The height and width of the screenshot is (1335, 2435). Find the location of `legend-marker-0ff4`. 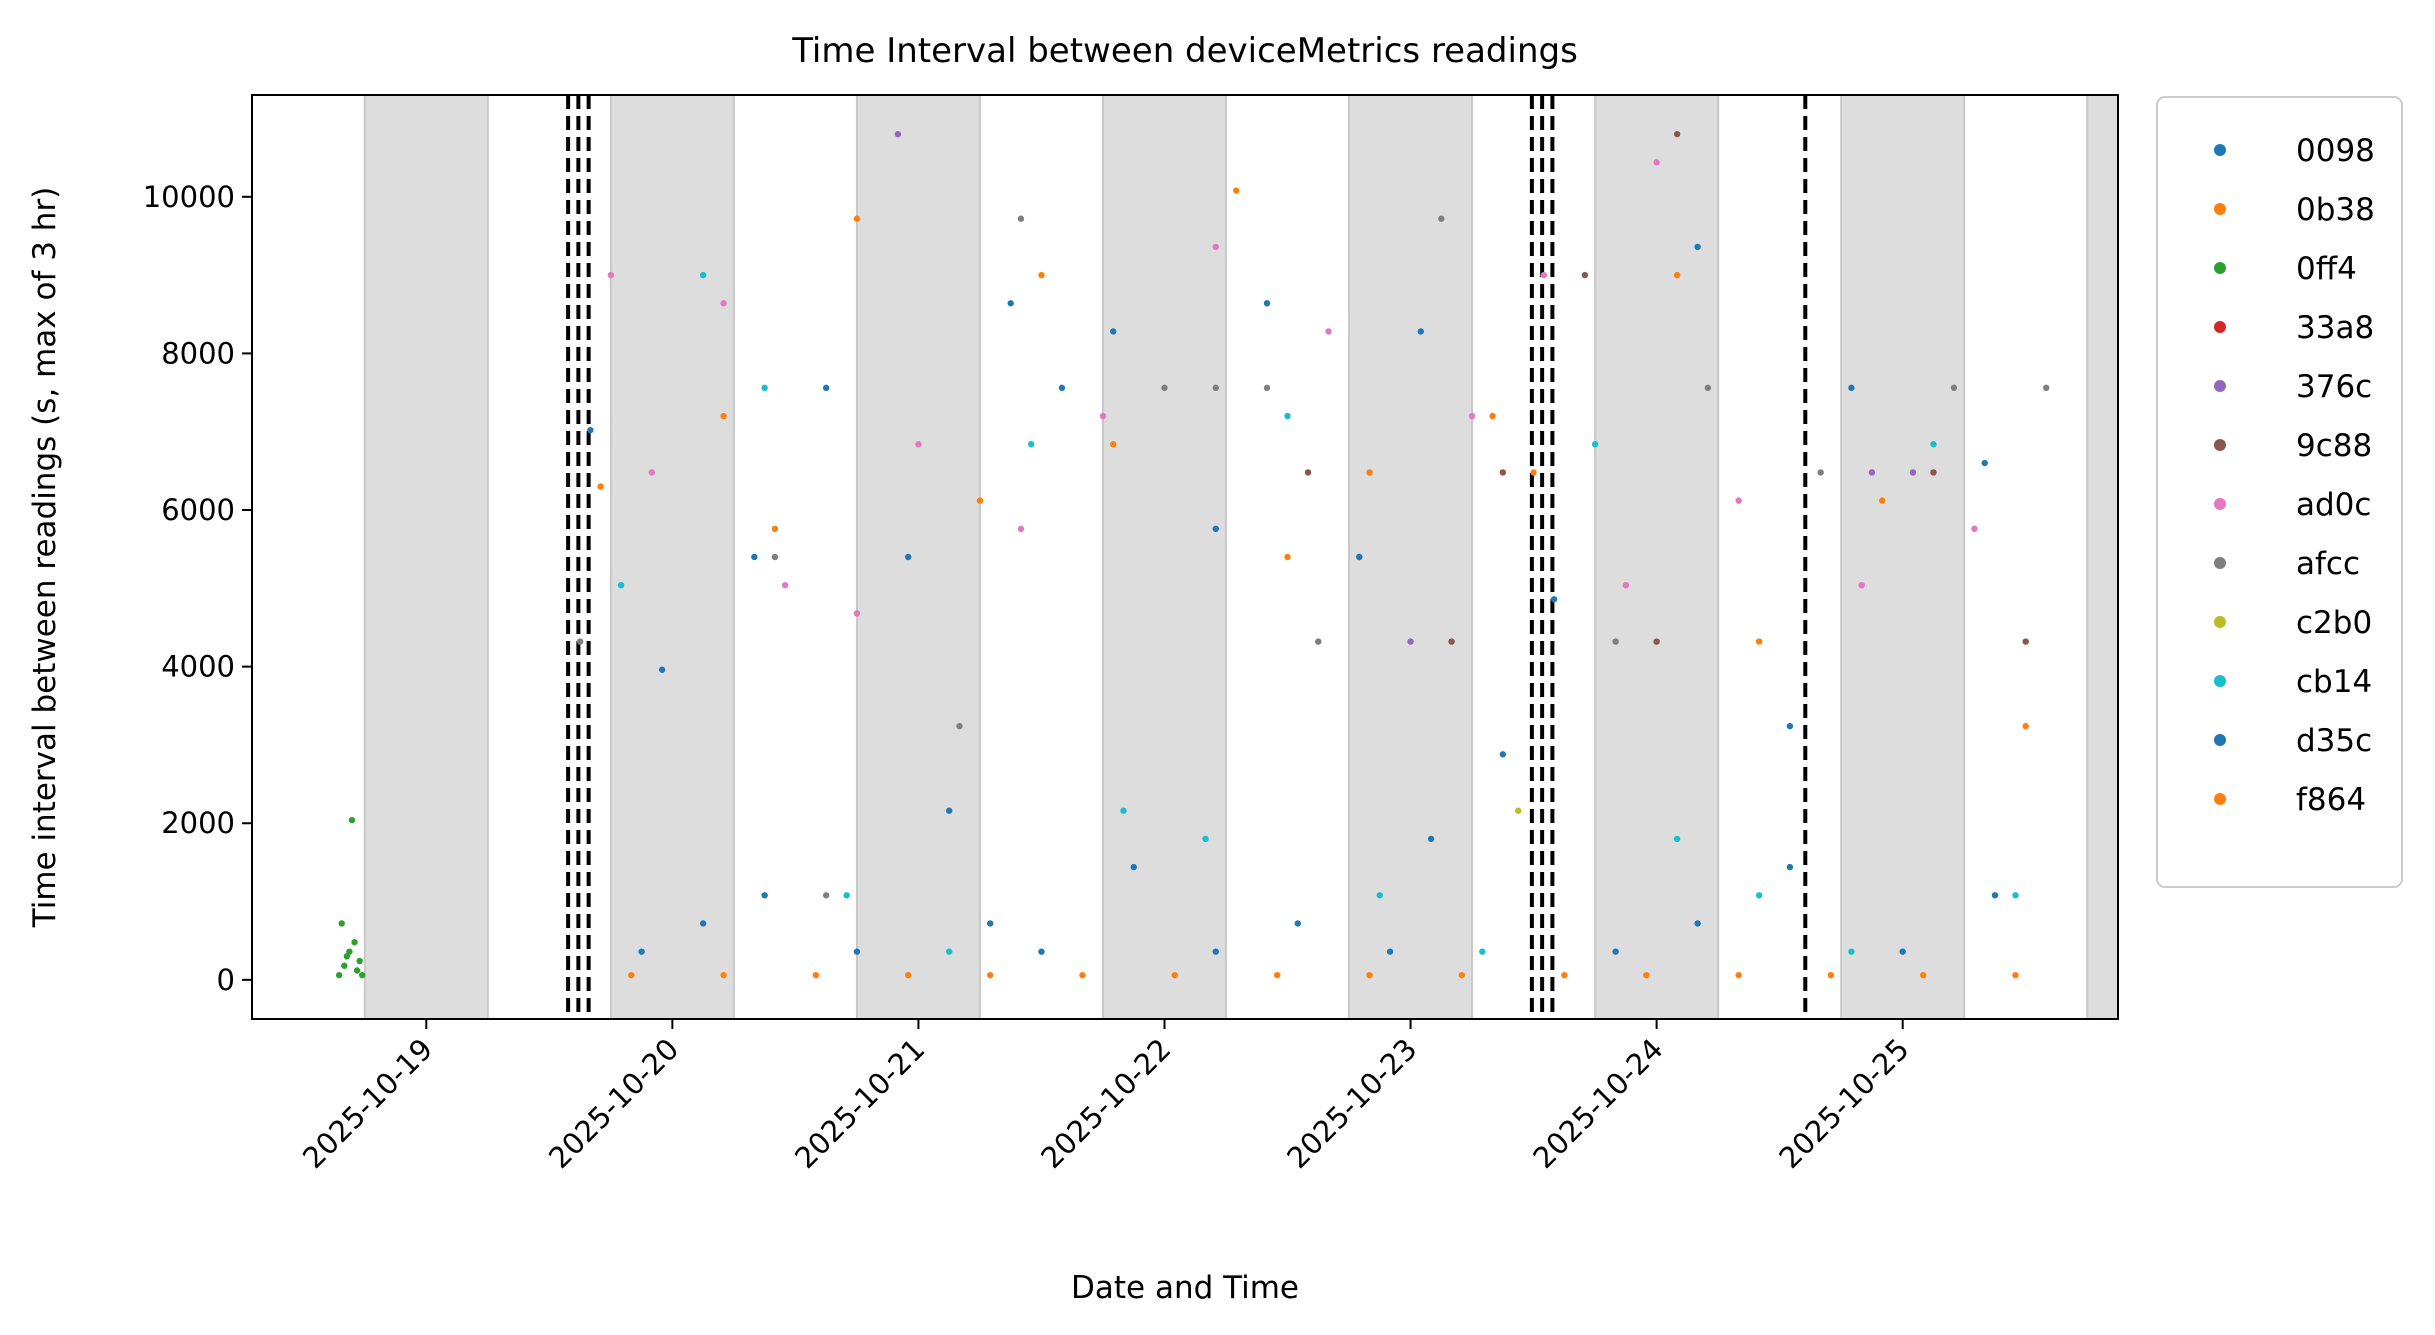

legend-marker-0ff4 is located at coordinates (2220, 268).